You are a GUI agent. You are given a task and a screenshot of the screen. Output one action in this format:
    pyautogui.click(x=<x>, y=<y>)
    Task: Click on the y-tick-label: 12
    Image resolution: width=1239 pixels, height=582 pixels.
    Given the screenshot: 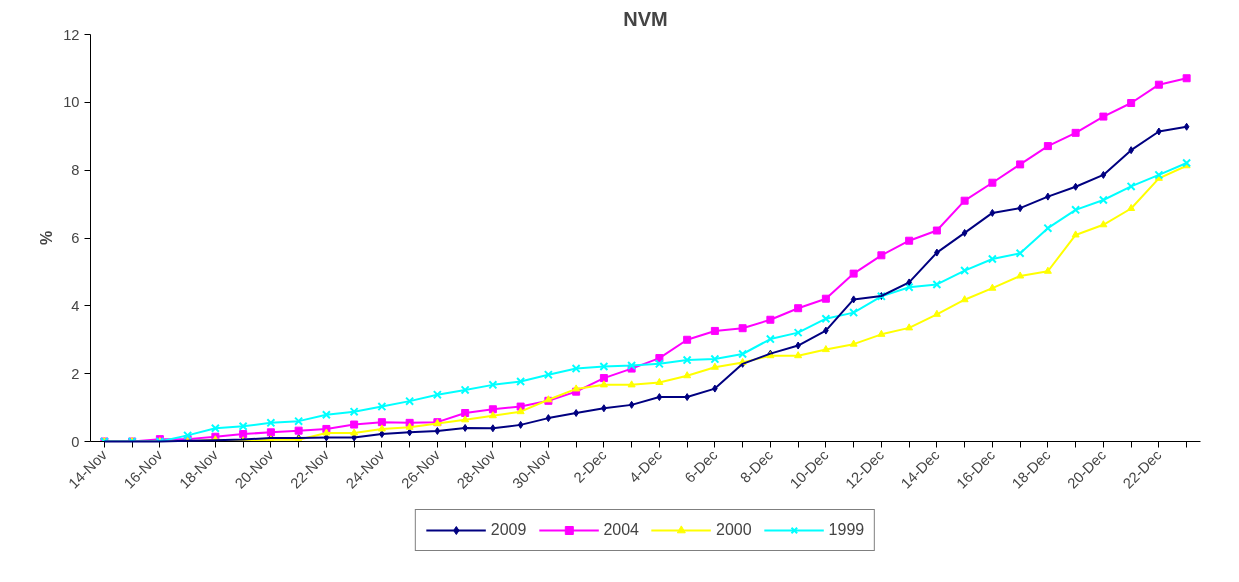 What is the action you would take?
    pyautogui.click(x=71, y=34)
    